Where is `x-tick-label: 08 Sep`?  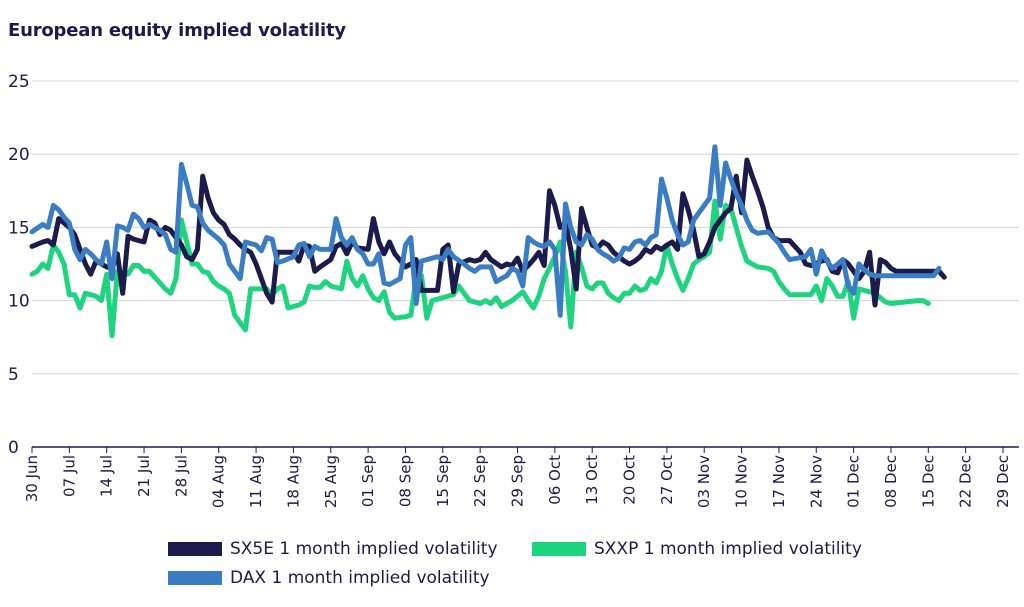
x-tick-label: 08 Sep is located at coordinates (405, 481).